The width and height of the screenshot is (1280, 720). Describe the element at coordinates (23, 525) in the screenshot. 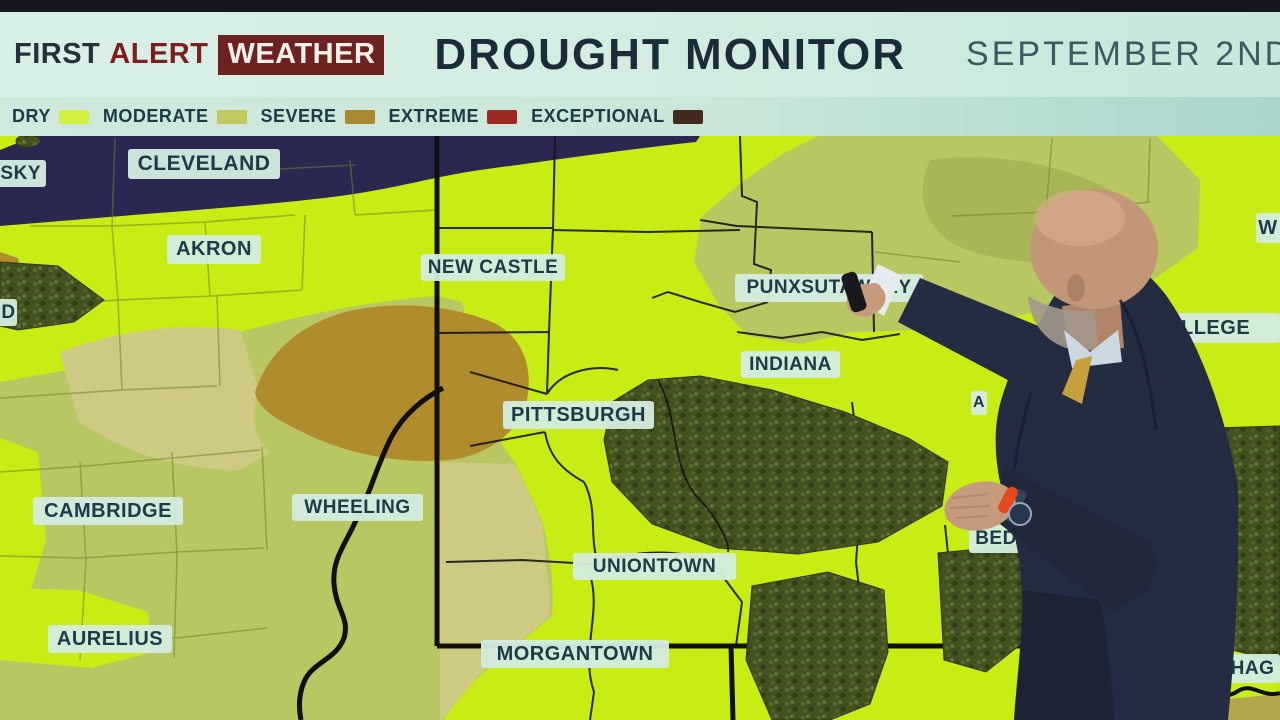

I see `dry-wedge-left-edge` at that location.